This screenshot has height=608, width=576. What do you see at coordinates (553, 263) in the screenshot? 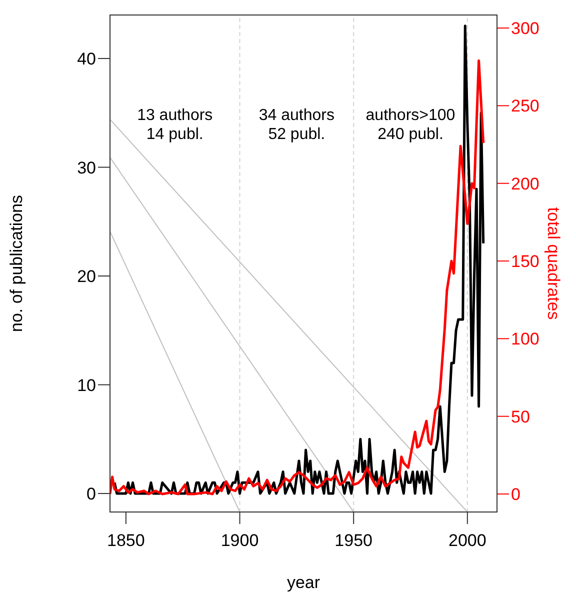
I see `y2-axis-title: total quadrates` at bounding box center [553, 263].